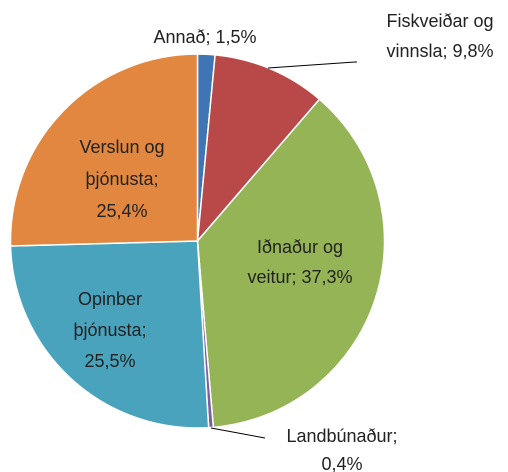 This screenshot has width=508, height=472. What do you see at coordinates (121, 147) in the screenshot?
I see `data-label: Verslun og` at bounding box center [121, 147].